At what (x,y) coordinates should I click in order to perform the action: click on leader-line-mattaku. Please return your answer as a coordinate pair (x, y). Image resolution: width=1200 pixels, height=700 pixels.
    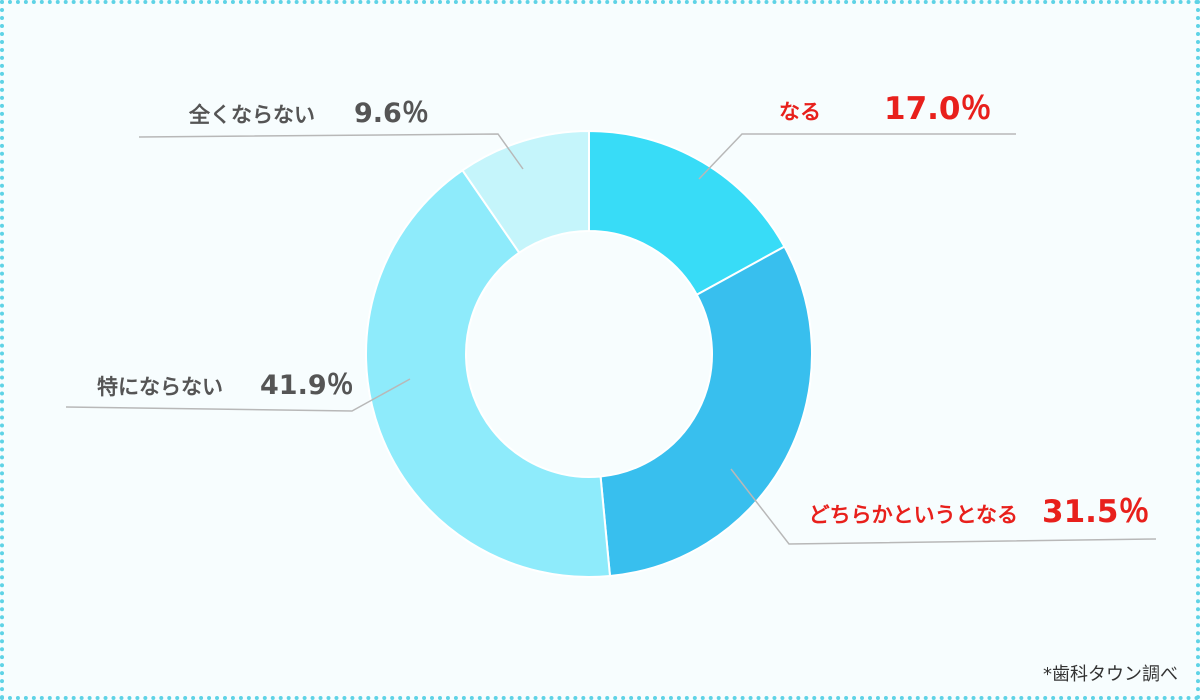
    Looking at the image, I should click on (331, 151).